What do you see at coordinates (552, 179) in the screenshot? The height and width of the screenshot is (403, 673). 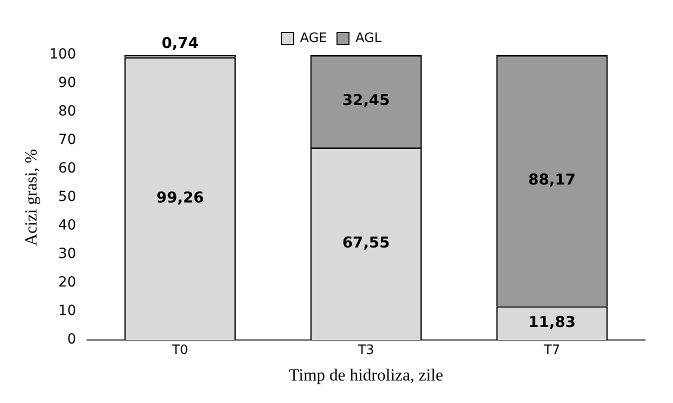 I see `data-label: 88,17` at bounding box center [552, 179].